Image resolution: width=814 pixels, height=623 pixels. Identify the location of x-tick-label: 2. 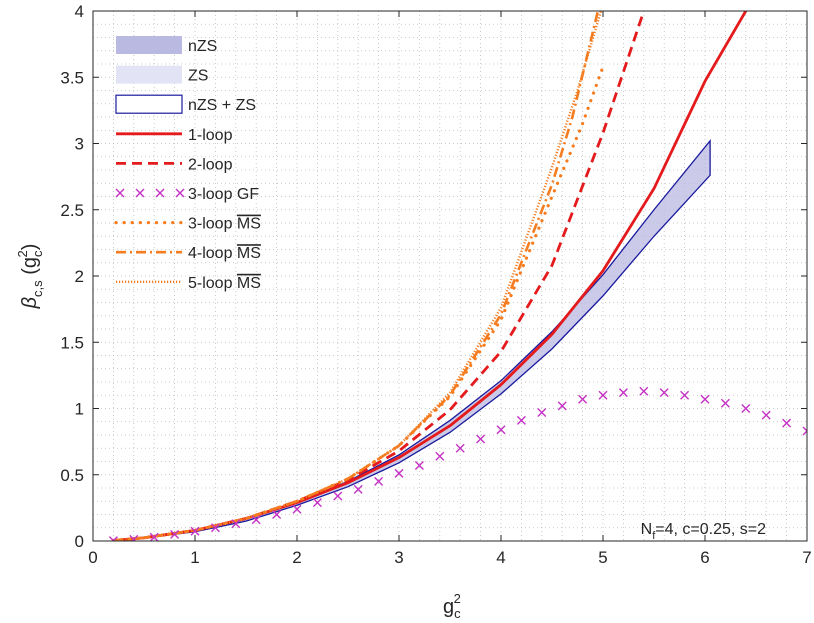
(296, 557).